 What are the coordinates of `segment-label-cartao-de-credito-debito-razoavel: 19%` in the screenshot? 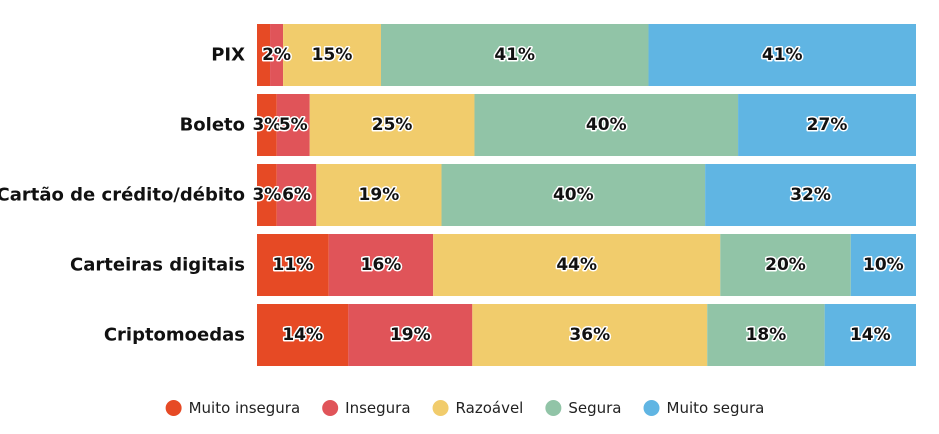 It's located at (379, 195).